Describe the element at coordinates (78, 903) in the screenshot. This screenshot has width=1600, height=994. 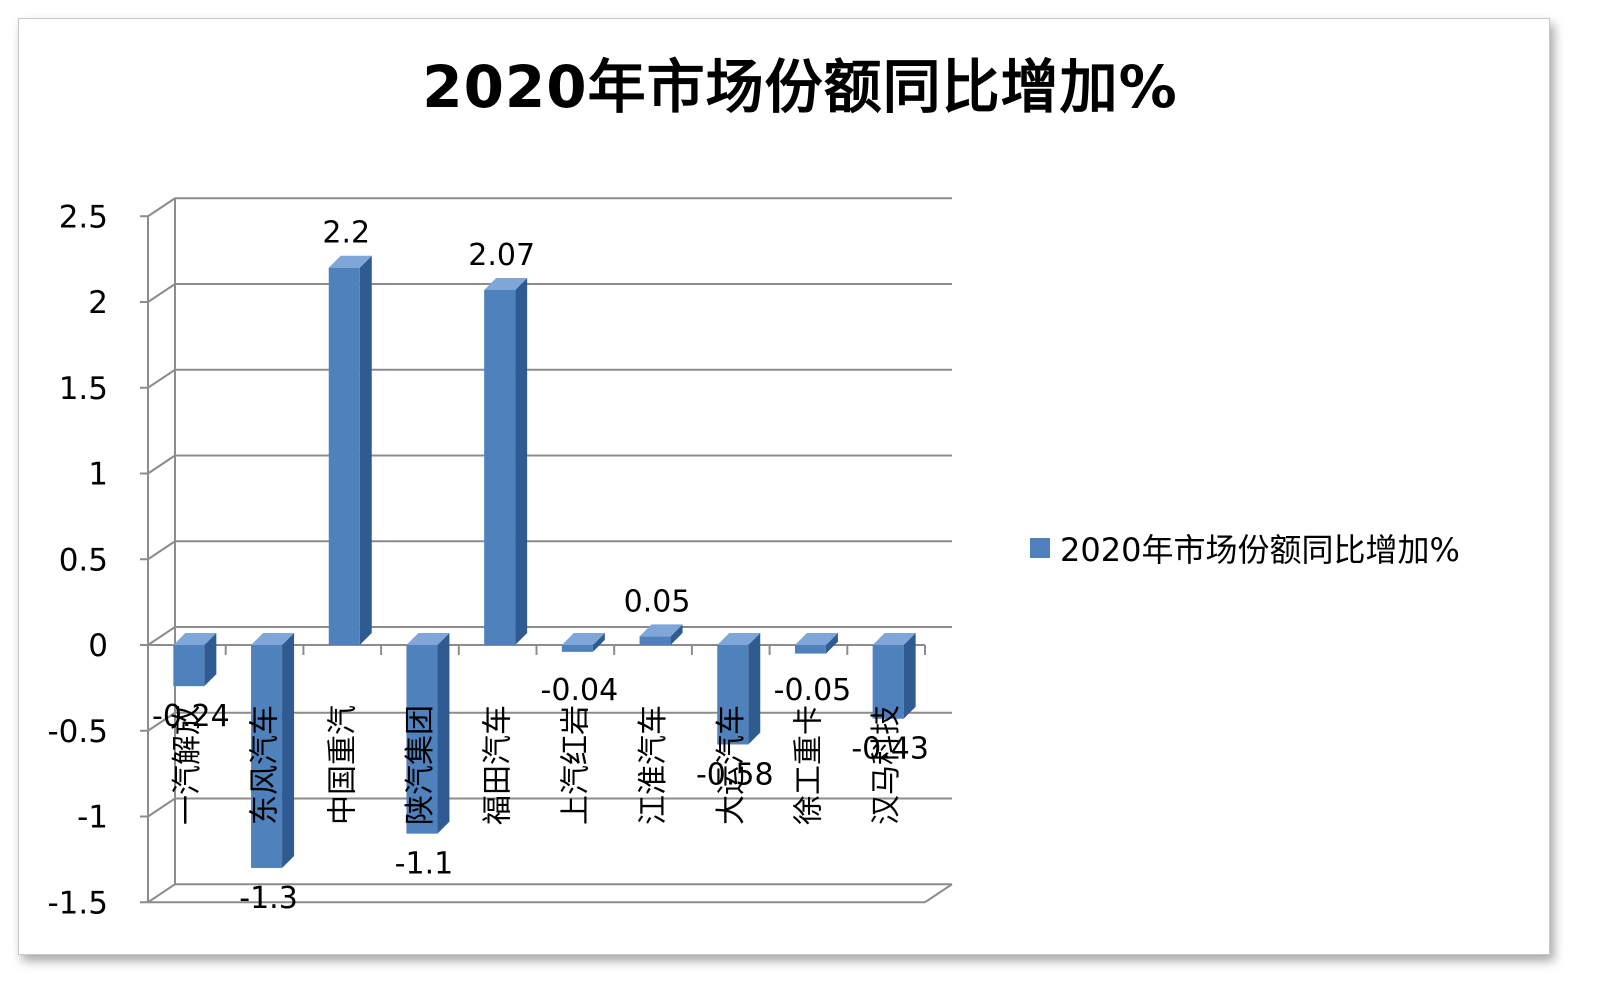
I see `y-tick-label: -1.5` at that location.